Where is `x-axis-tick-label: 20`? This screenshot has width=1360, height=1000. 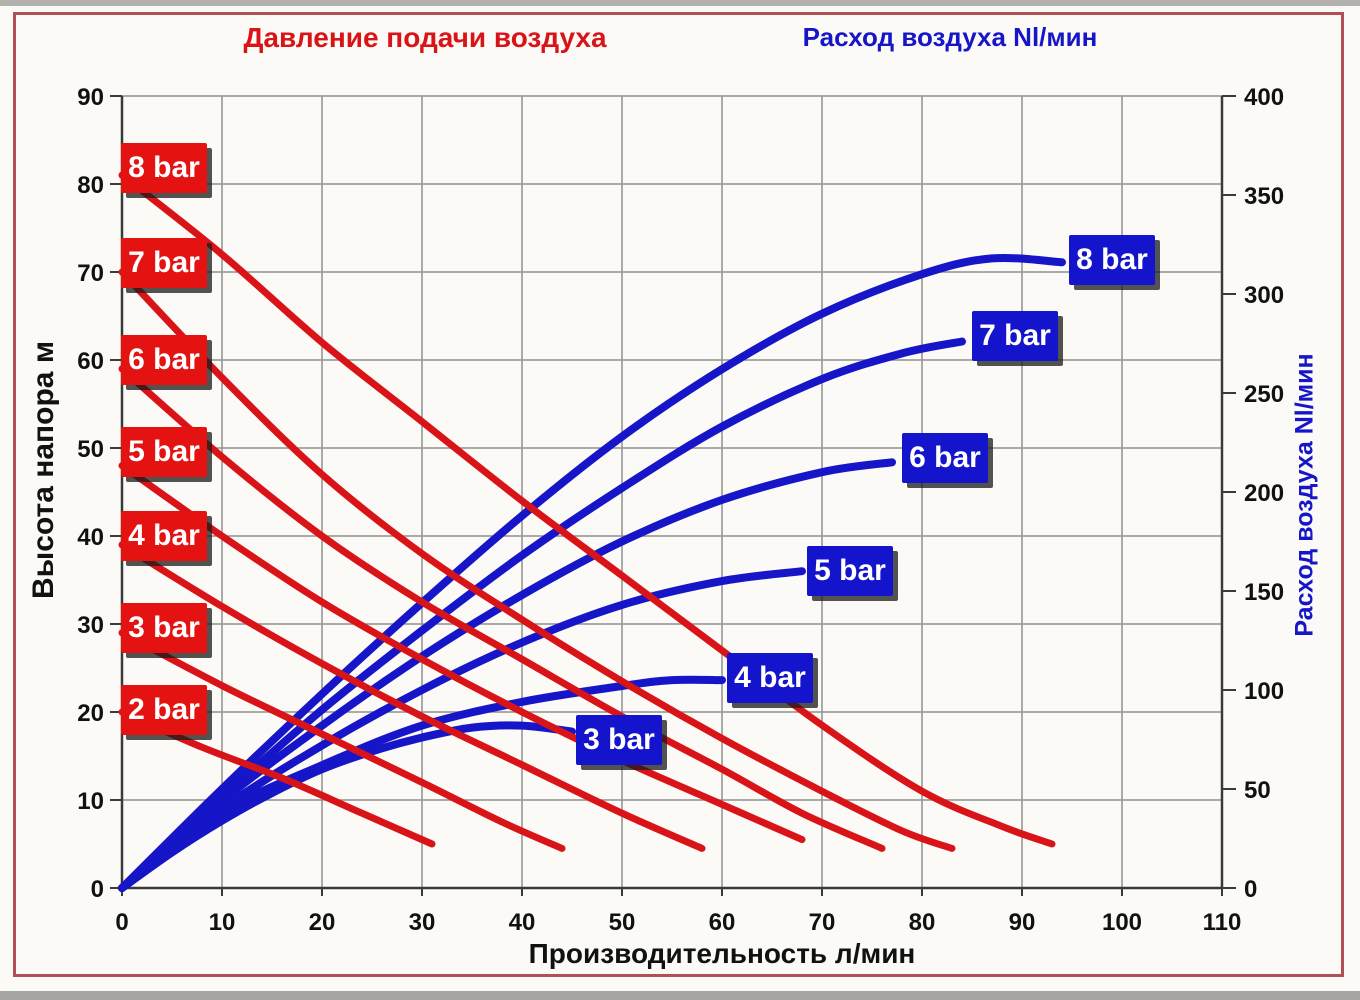
x-axis-tick-label: 20 is located at coordinates (322, 922).